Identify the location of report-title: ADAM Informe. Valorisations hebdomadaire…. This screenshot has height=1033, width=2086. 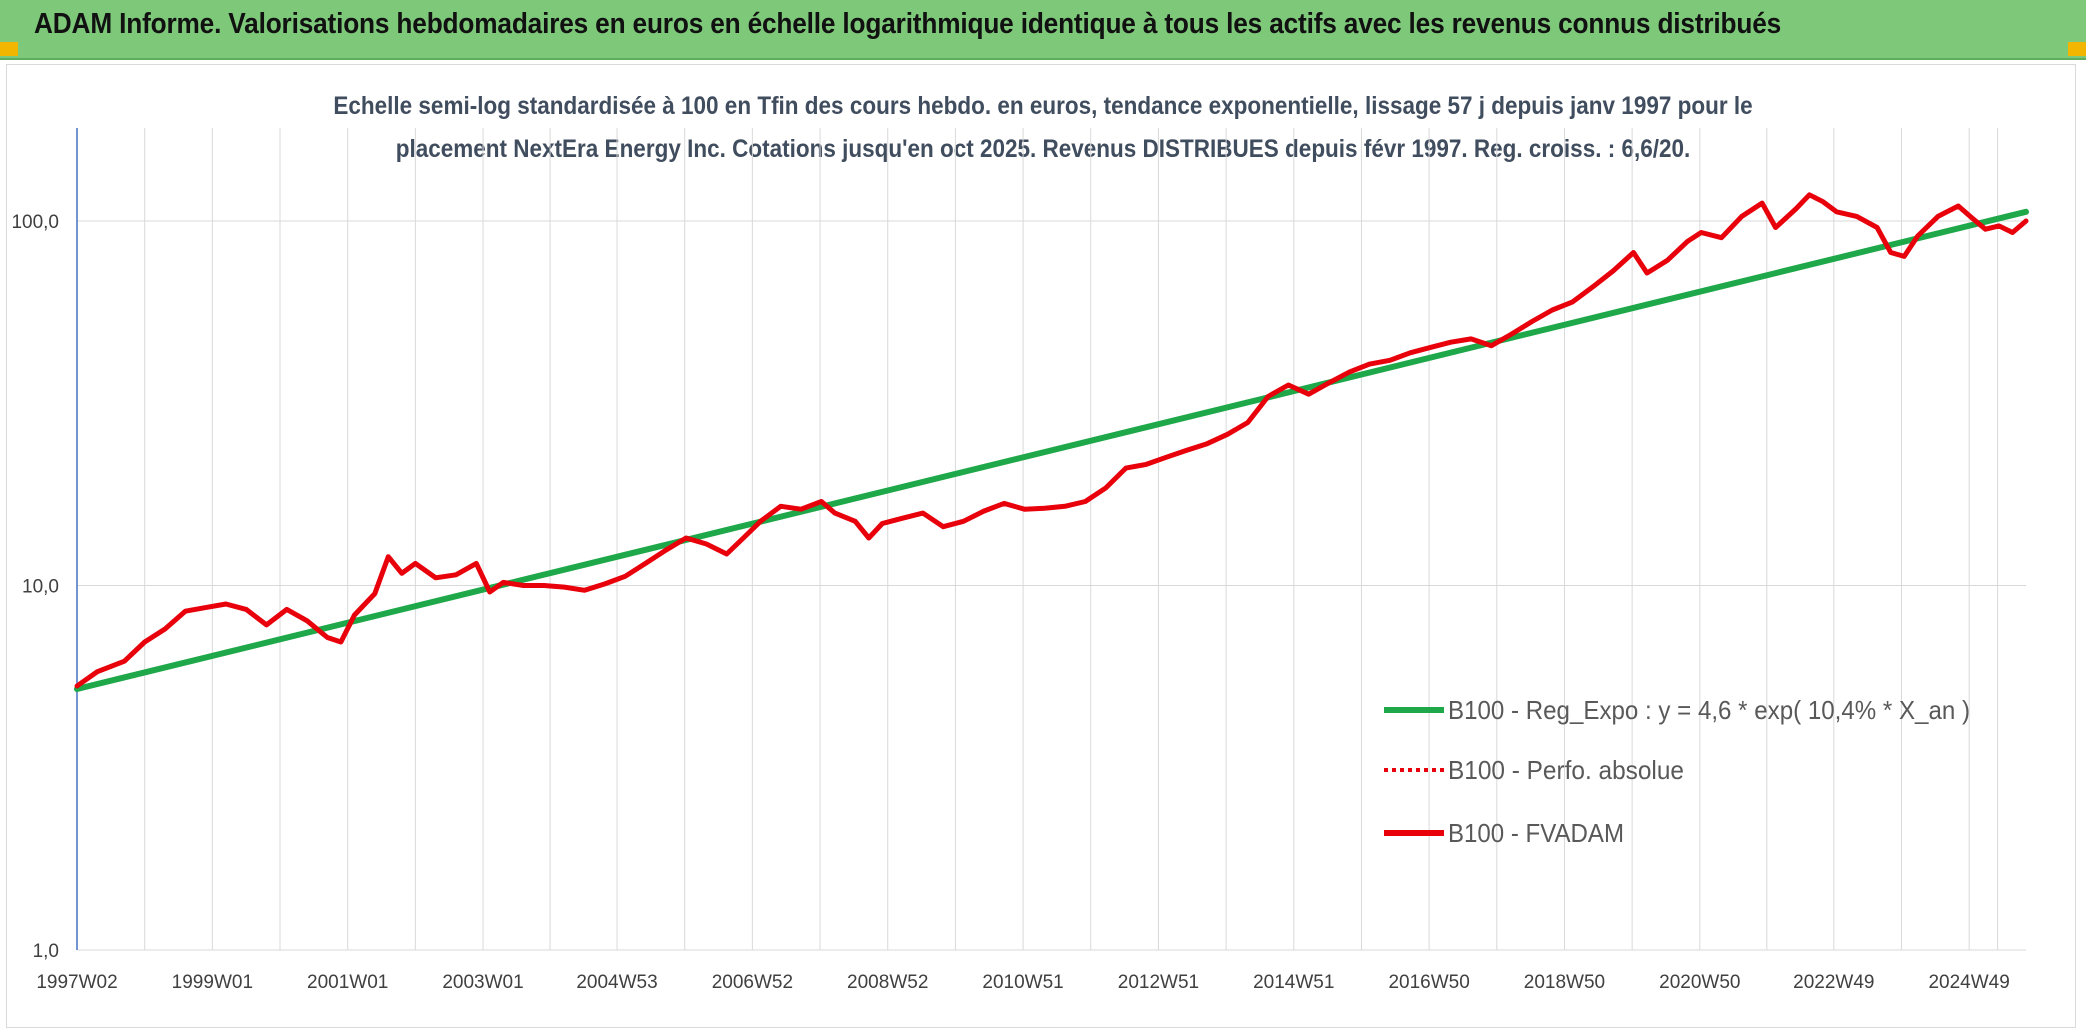
(908, 24).